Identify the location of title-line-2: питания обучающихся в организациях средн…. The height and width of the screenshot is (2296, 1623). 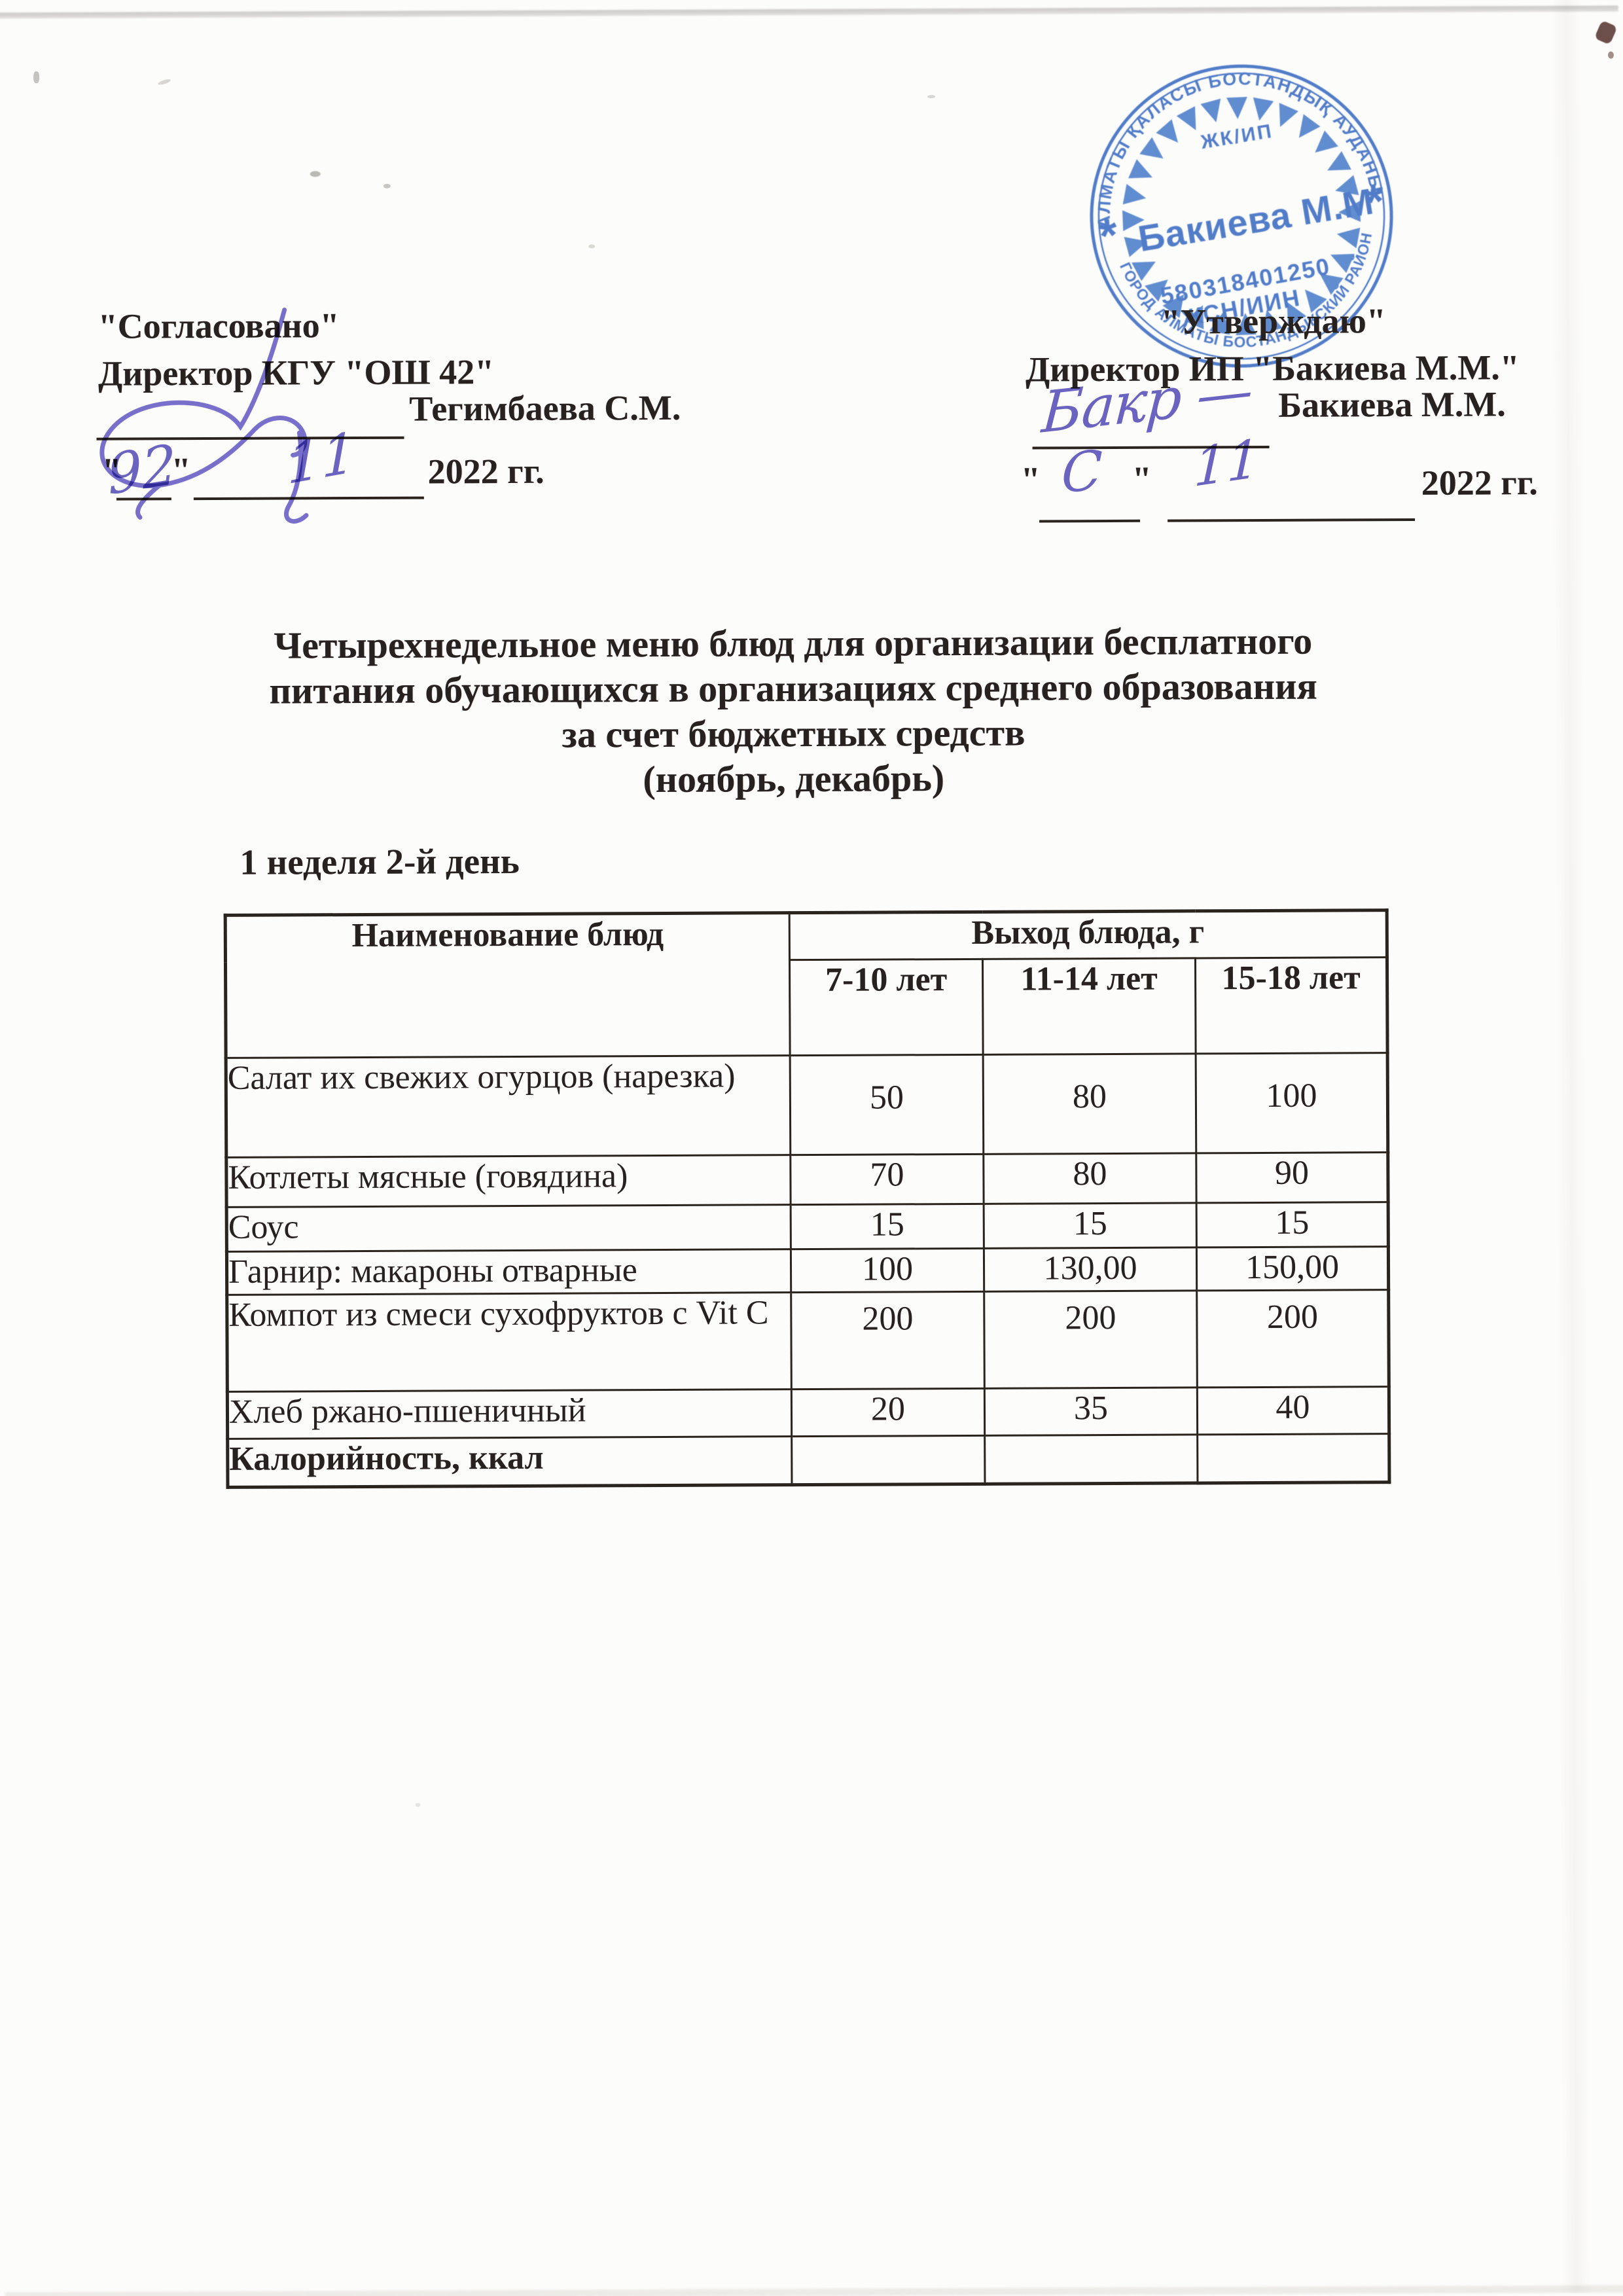
(793, 688).